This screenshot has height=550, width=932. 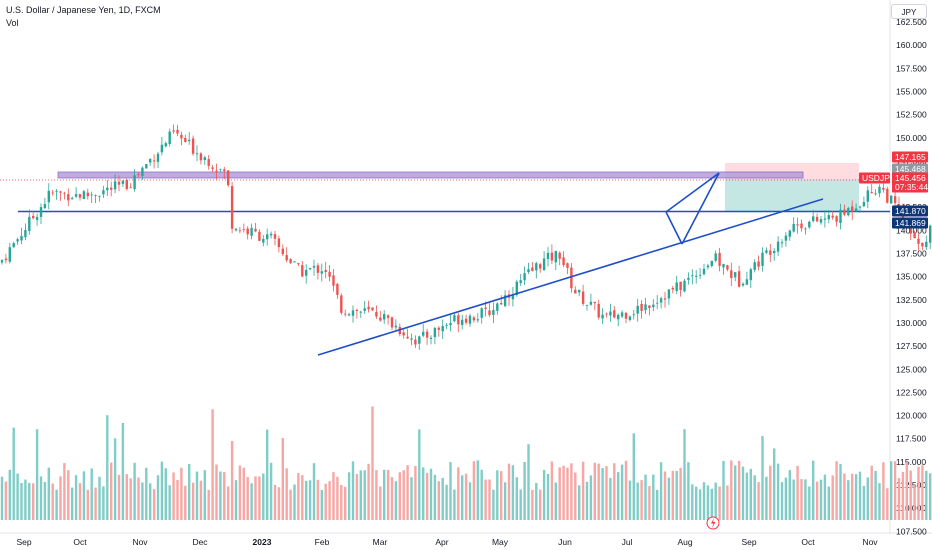 I want to click on time-tick-label: May, so click(x=500, y=542).